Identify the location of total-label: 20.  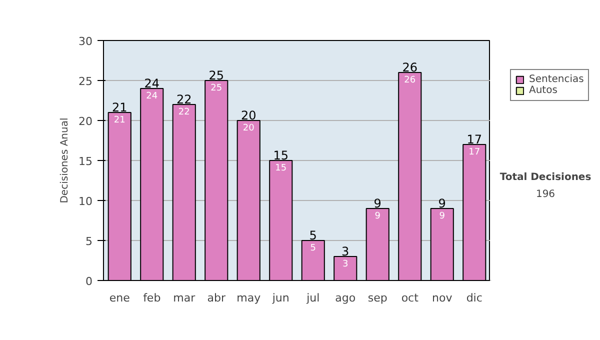
(248, 115).